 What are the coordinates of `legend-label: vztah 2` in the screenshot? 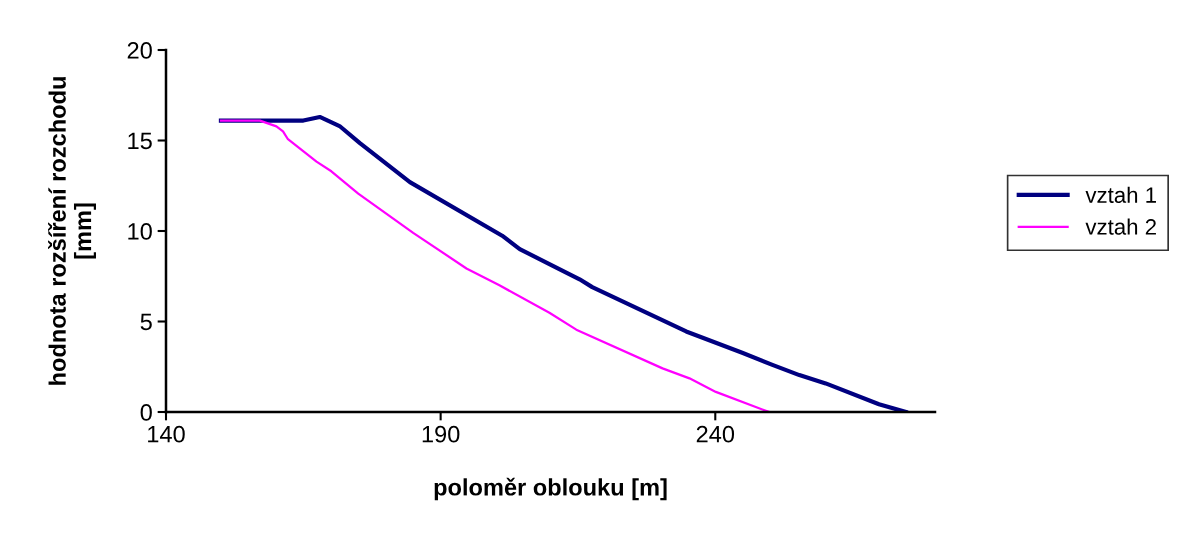 It's located at (1120, 226).